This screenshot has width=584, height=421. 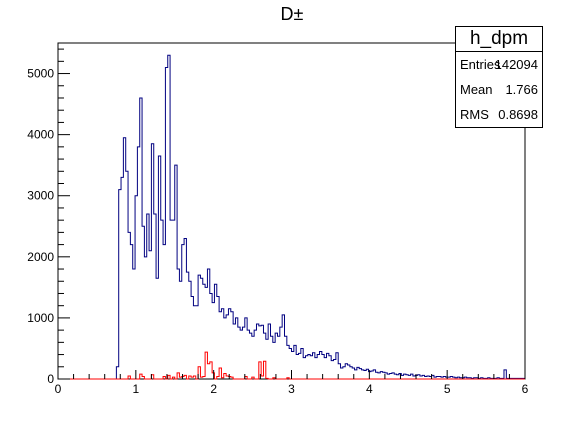 I want to click on chart-title: D±, so click(x=292, y=14).